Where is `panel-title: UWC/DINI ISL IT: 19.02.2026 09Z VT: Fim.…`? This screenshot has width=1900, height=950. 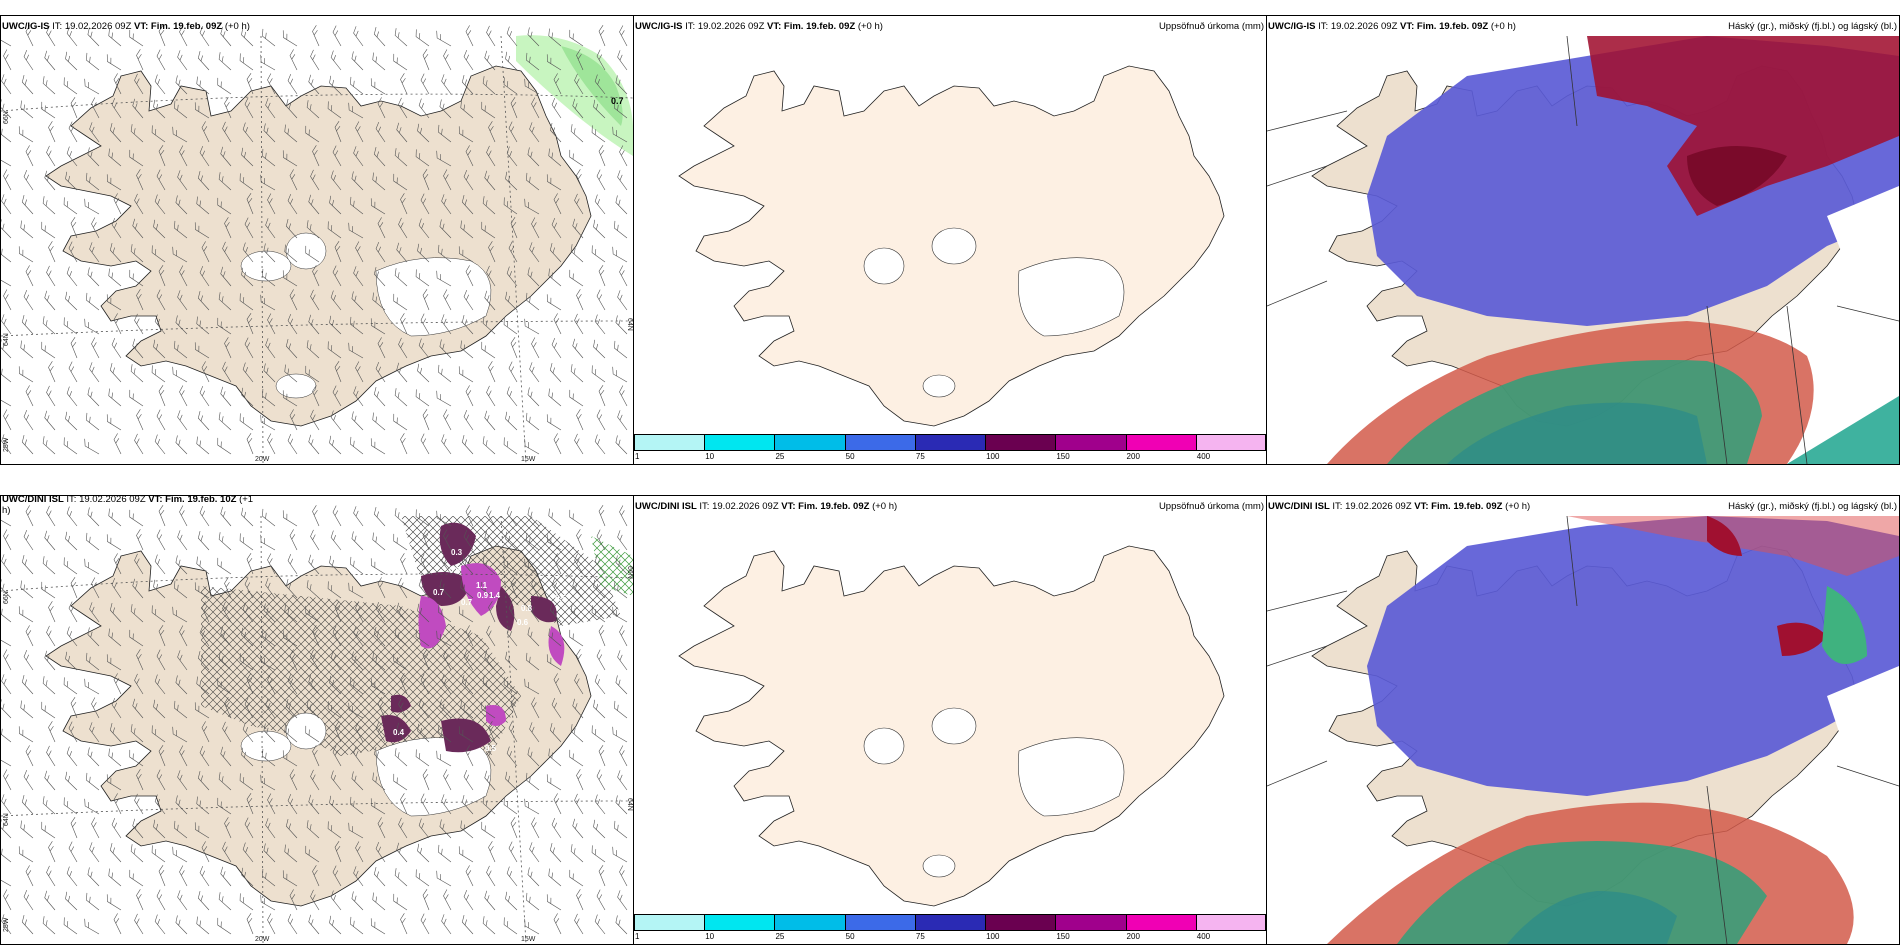
panel-title: UWC/DINI ISL IT: 19.02.2026 09Z VT: Fim.… is located at coordinates (766, 506).